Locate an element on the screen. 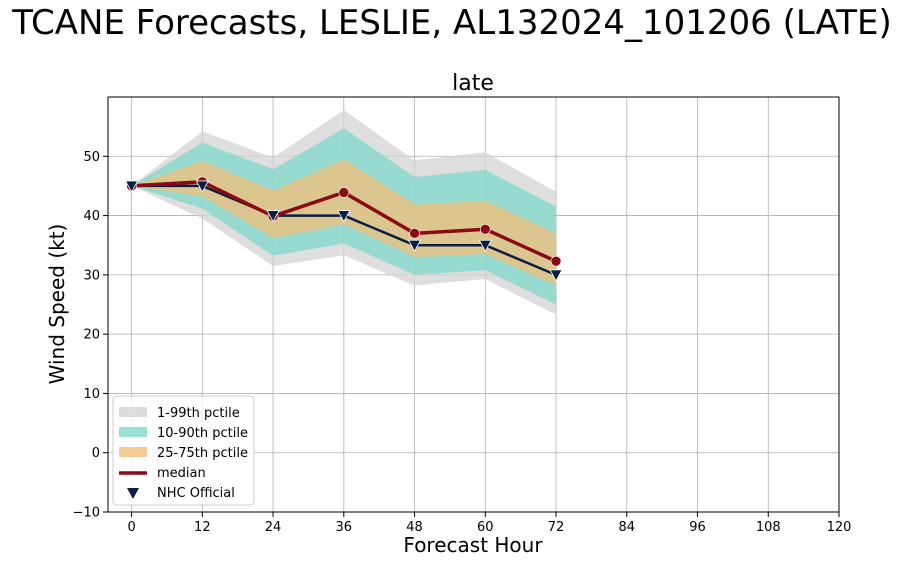 Image resolution: width=900 pixels, height=563 pixels. x-tick-label: 36 is located at coordinates (344, 527).